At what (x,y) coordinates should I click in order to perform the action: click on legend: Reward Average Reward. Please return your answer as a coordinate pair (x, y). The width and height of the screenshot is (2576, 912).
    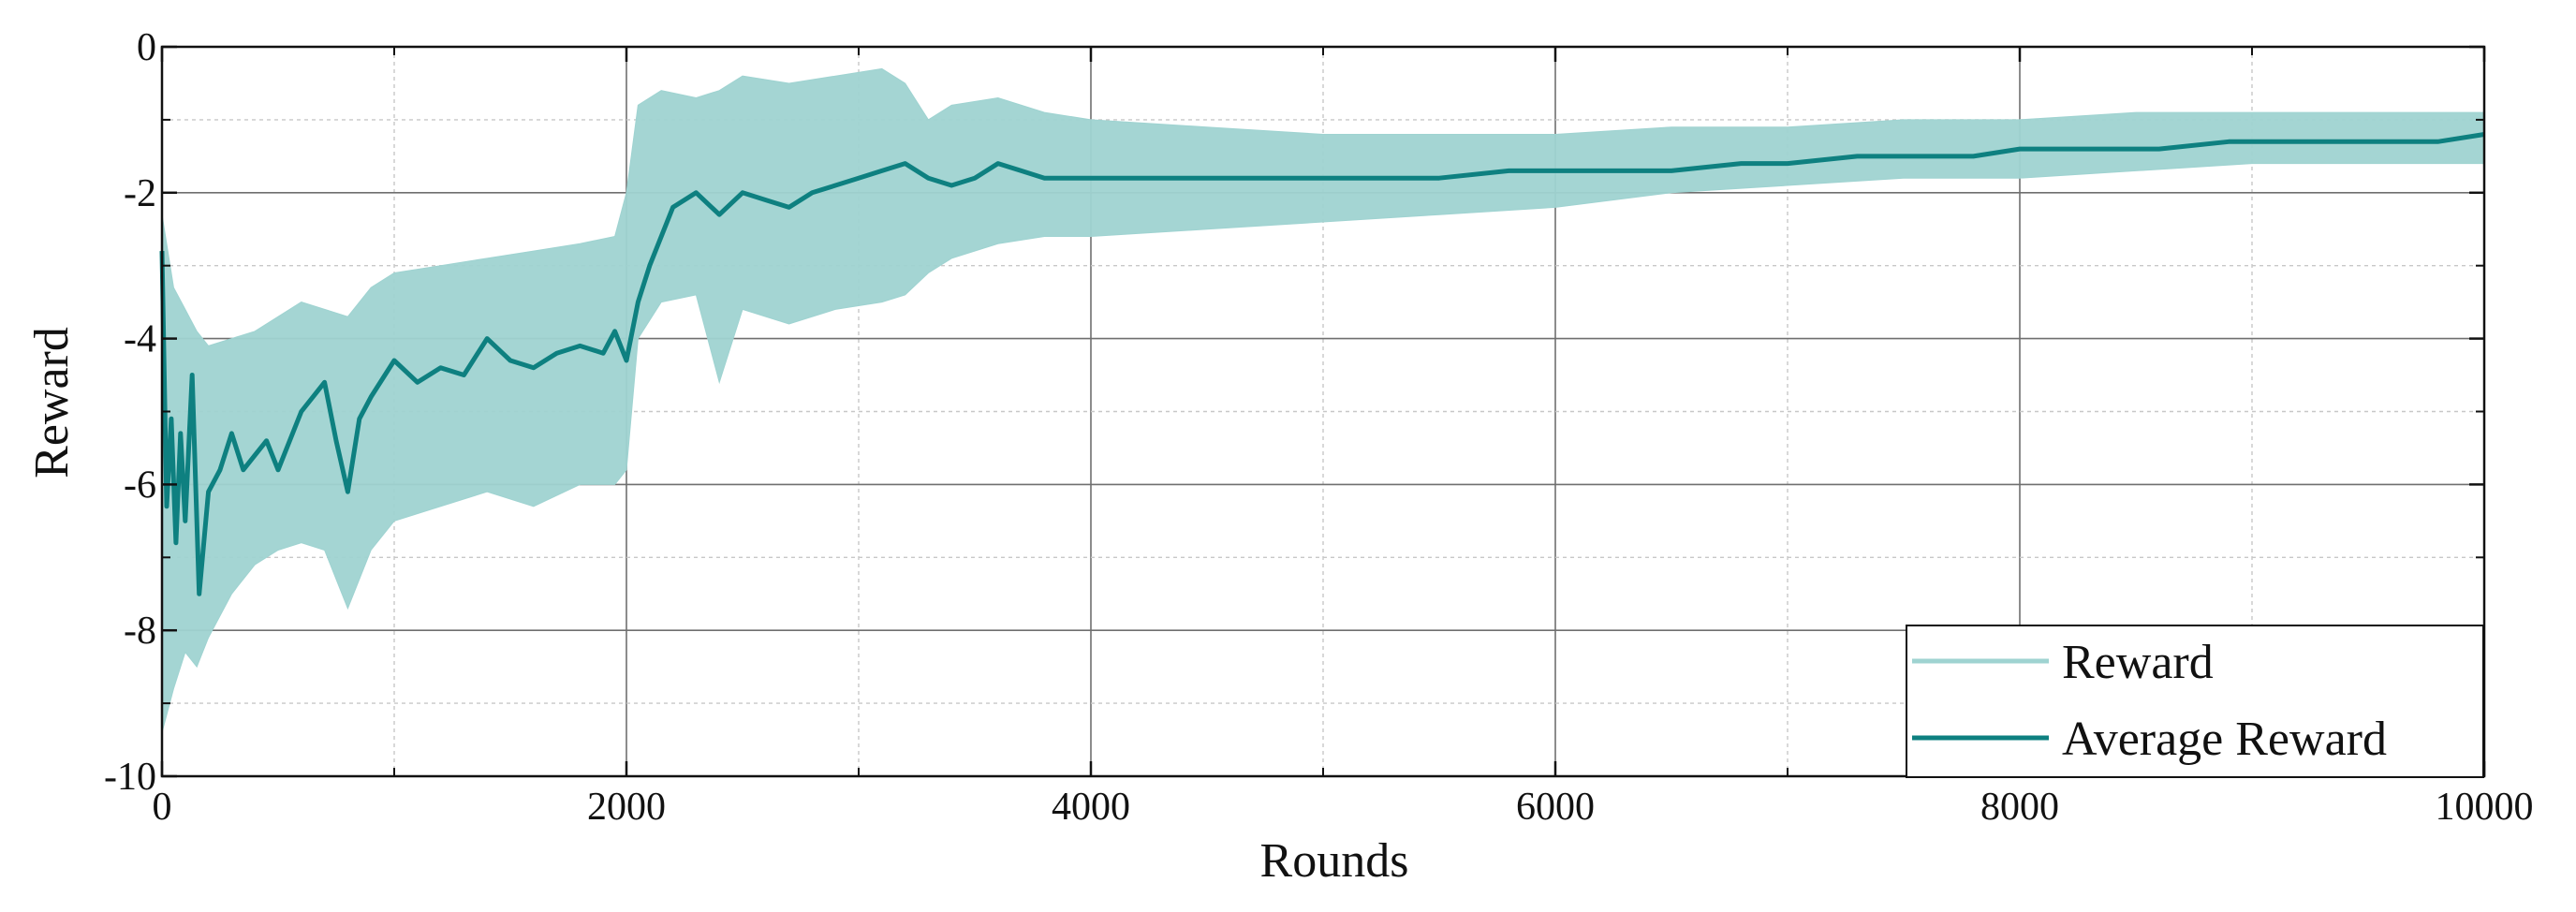
    Looking at the image, I should click on (2195, 701).